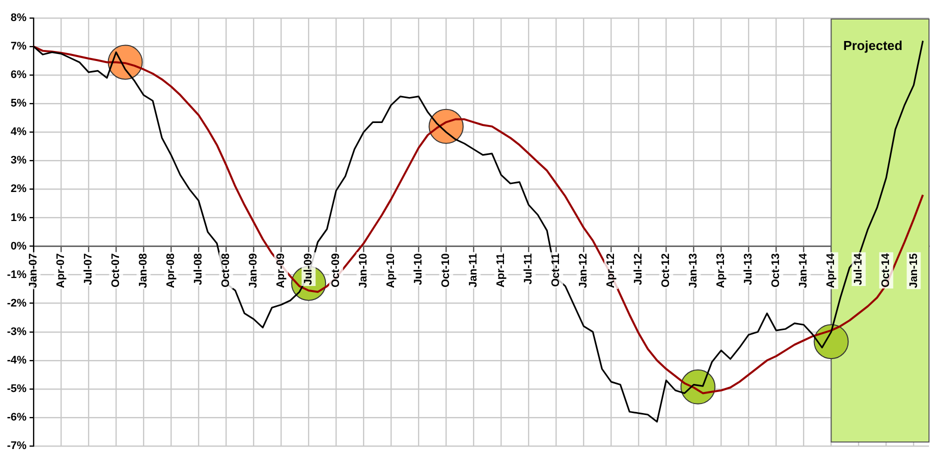  I want to click on y-tick-label: -7%, so click(17, 446).